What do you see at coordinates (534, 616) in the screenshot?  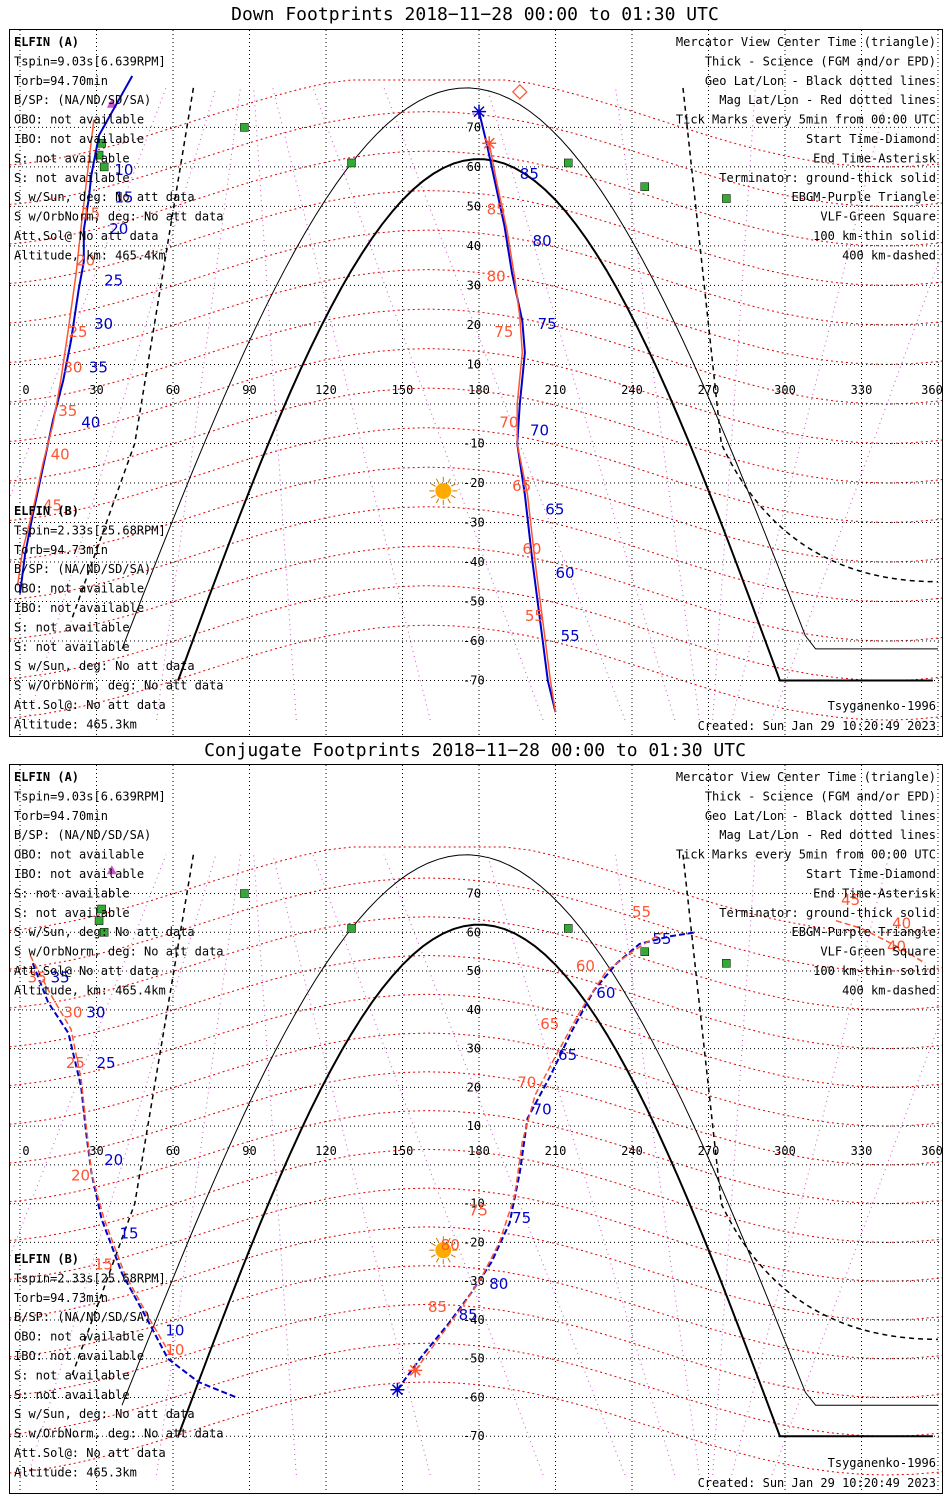 I see `elfin-b-tick-label: 55` at bounding box center [534, 616].